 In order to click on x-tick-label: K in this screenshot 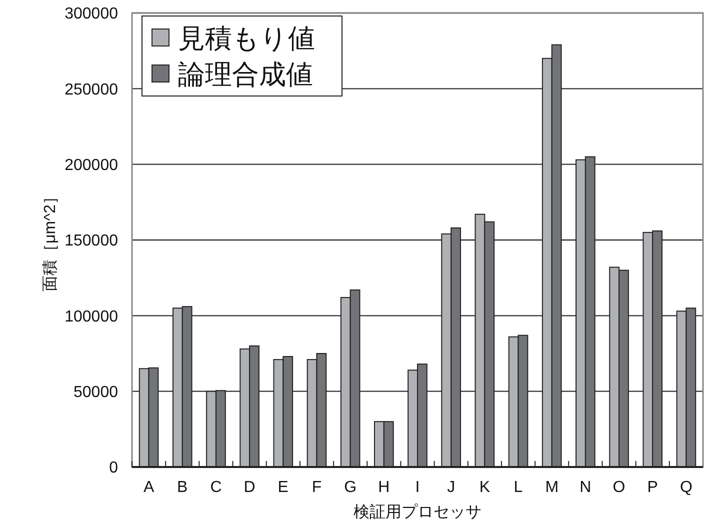, I will do `click(484, 487)`.